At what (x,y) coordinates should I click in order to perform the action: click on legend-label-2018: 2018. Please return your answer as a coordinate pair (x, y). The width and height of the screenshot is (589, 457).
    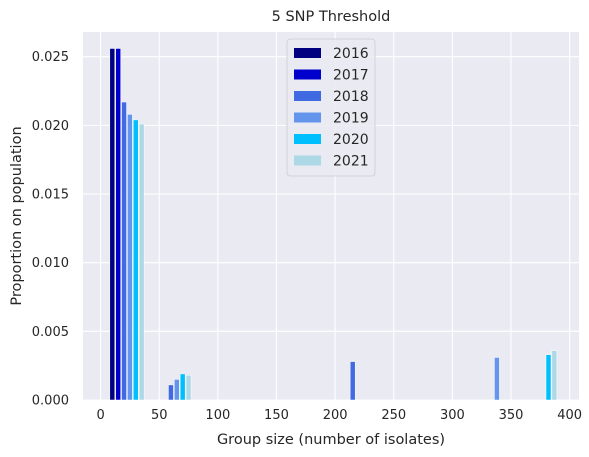
    Looking at the image, I should click on (351, 97).